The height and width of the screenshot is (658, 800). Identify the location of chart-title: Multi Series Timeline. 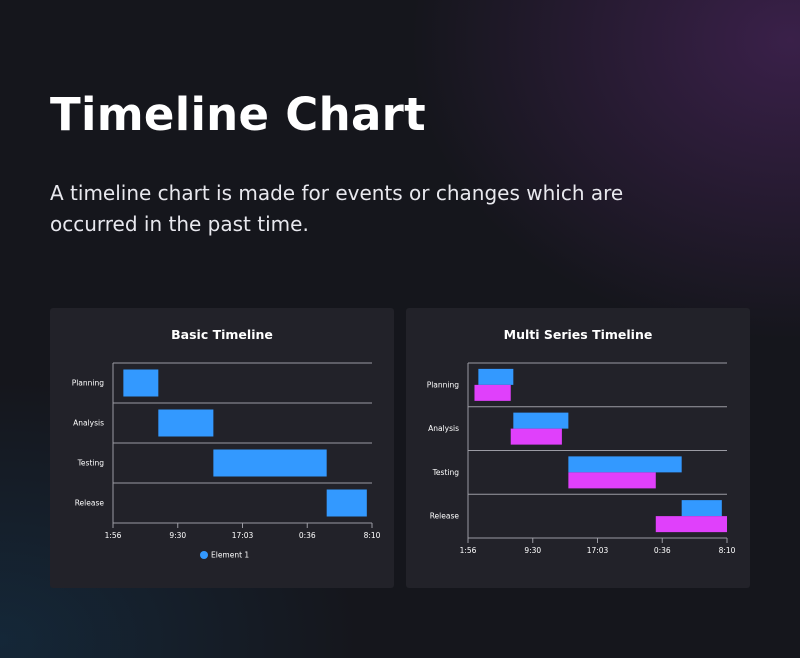
(578, 334).